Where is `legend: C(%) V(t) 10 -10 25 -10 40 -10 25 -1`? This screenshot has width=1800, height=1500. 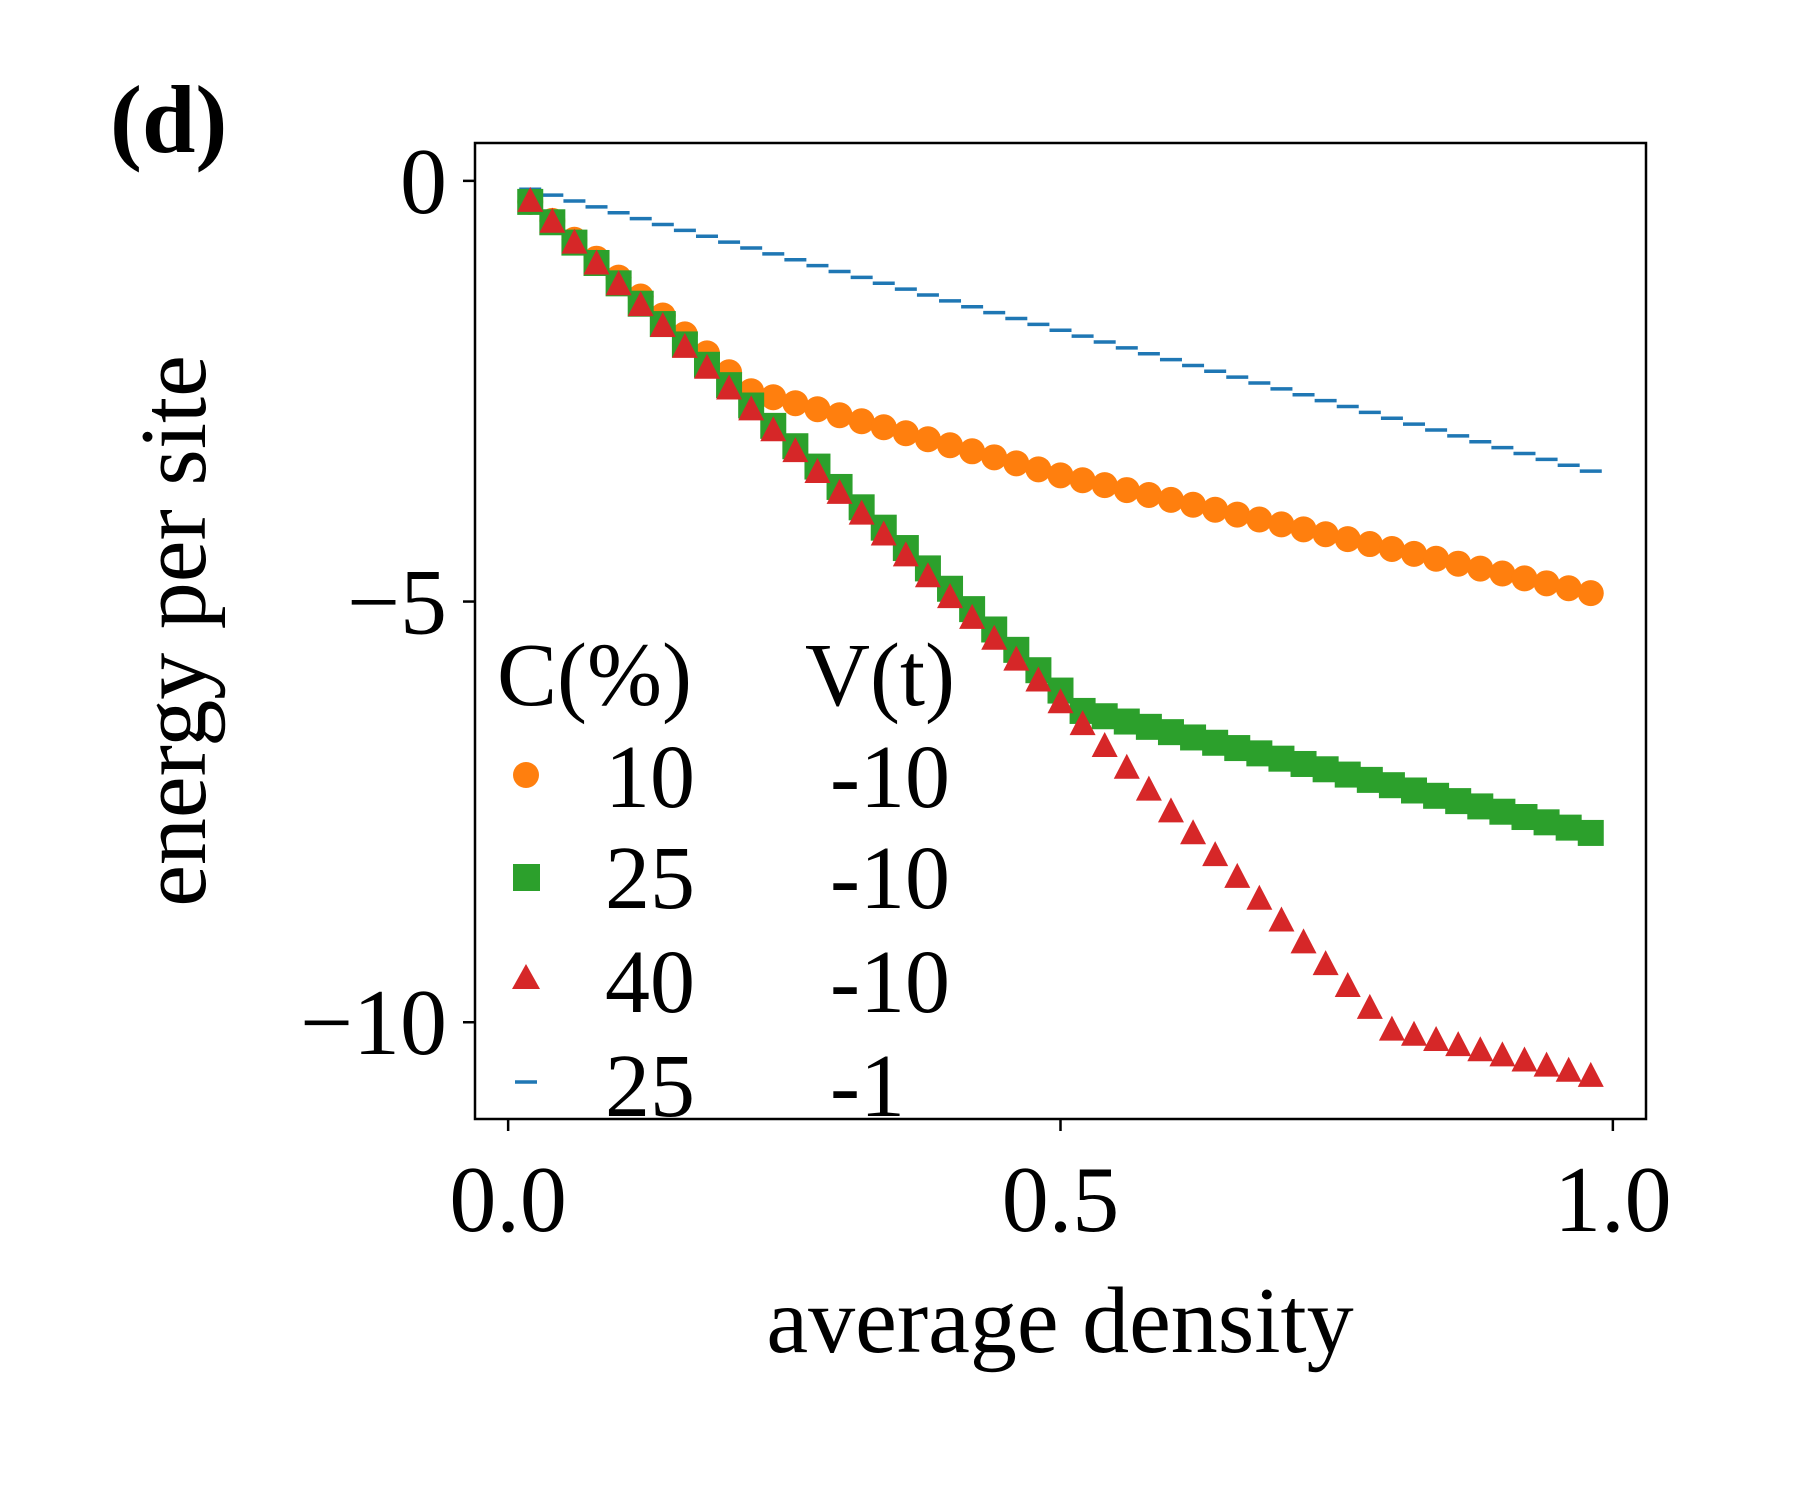 legend: C(%) V(t) 10 -10 25 -10 40 -10 25 -1 is located at coordinates (726, 881).